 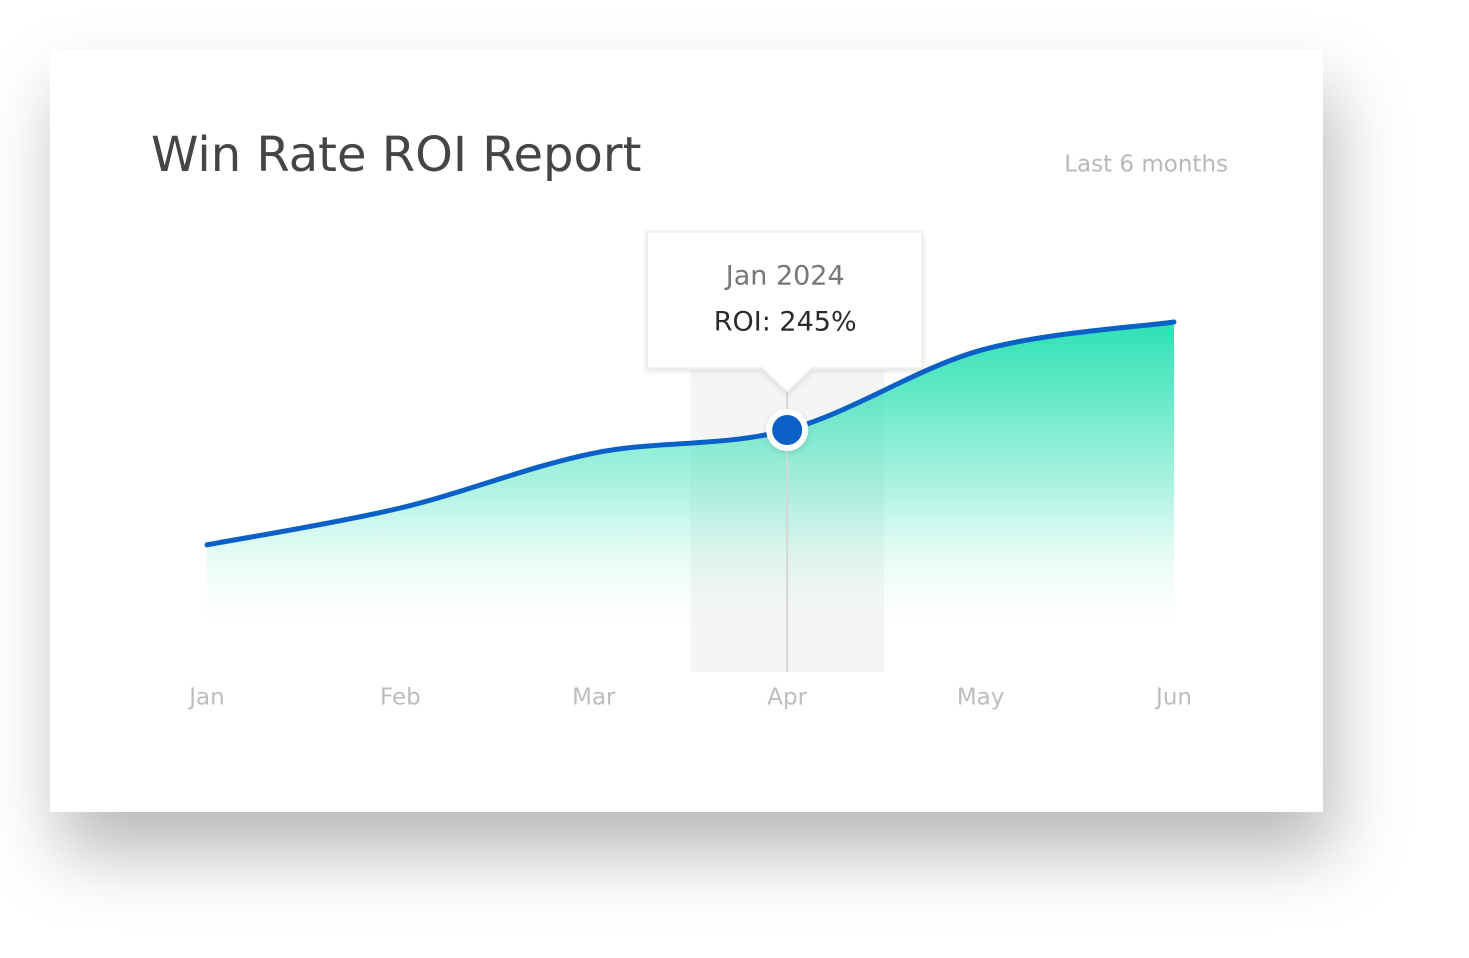 What do you see at coordinates (785, 322) in the screenshot?
I see `tooltip-value: ROI: 245%` at bounding box center [785, 322].